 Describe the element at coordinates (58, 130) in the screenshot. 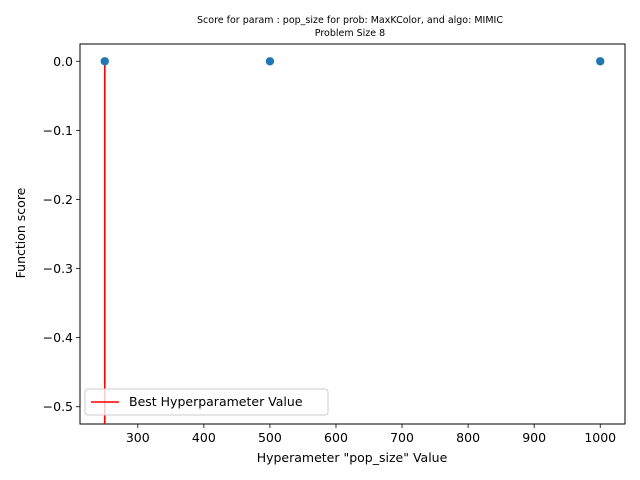

I see `y-tick-label: −0.1` at that location.